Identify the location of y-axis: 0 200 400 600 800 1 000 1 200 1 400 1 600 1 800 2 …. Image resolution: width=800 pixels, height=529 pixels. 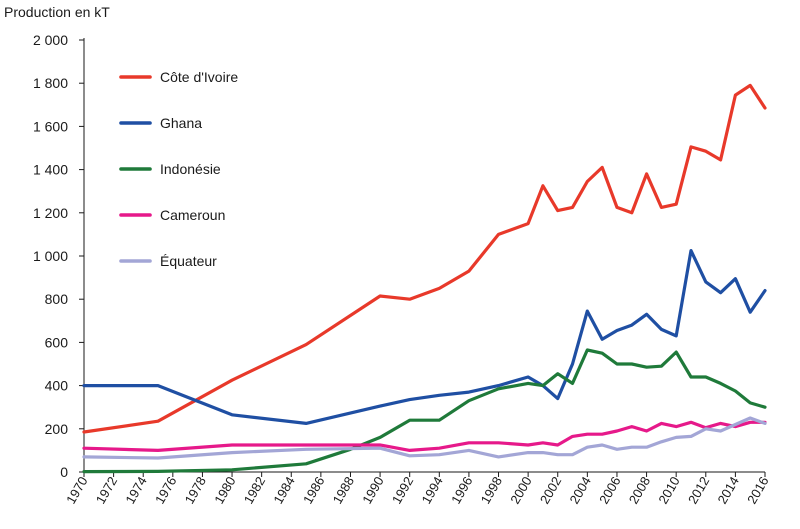
(58, 256).